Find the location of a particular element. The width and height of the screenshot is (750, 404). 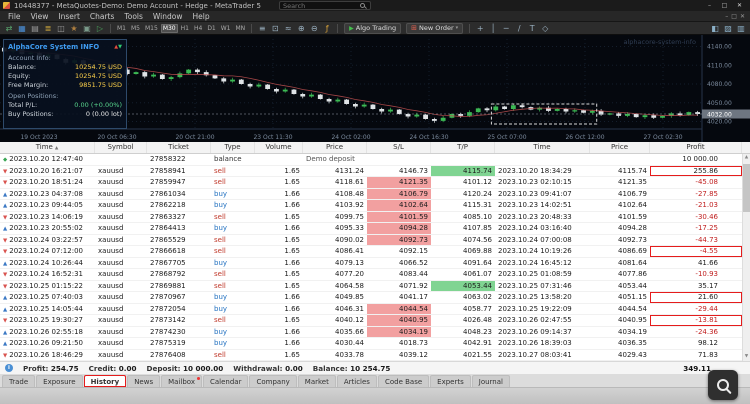

scroll-down-icon: ▼ is located at coordinates (746, 356).